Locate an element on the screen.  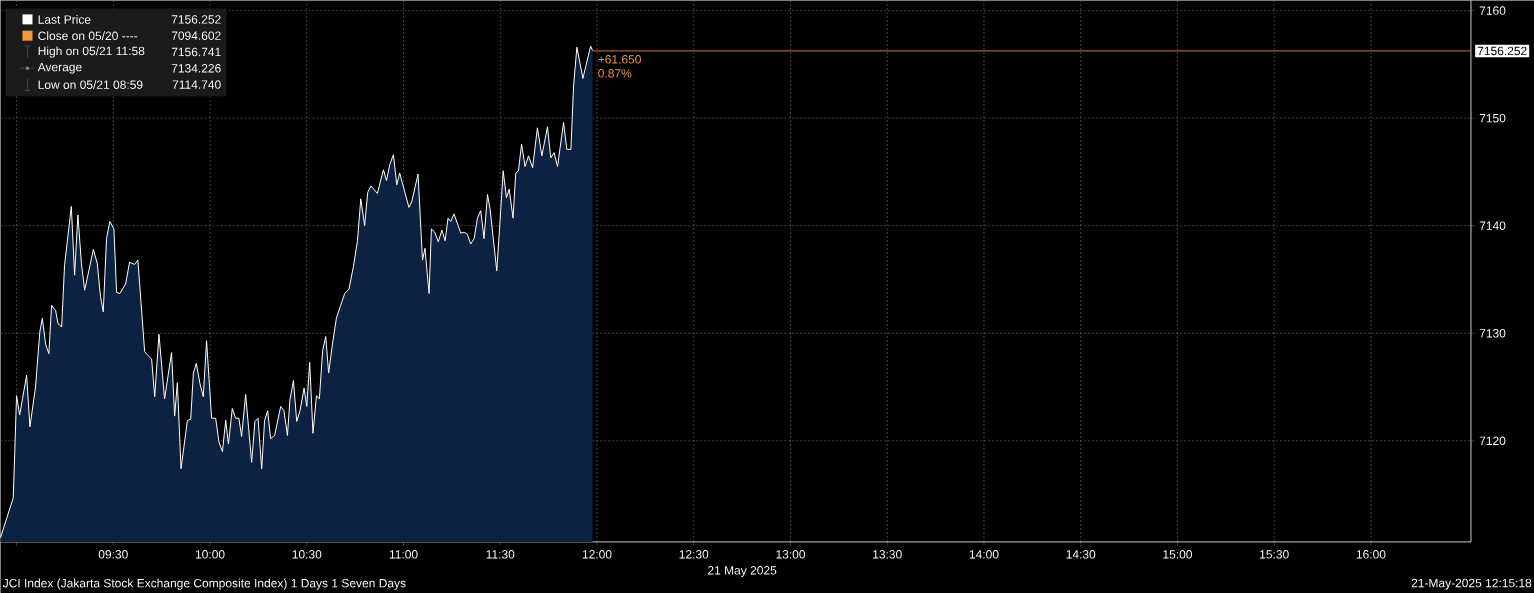
x-tick-label: 15:30 is located at coordinates (1274, 554).